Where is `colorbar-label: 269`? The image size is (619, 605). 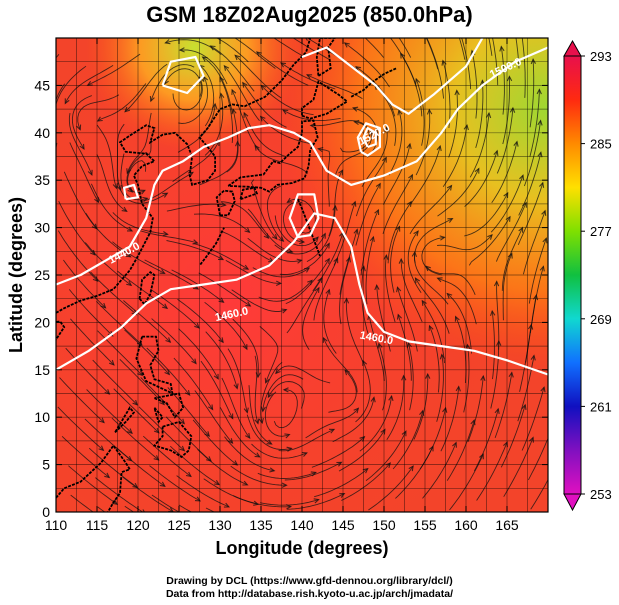 colorbar-label: 269 is located at coordinates (601, 319).